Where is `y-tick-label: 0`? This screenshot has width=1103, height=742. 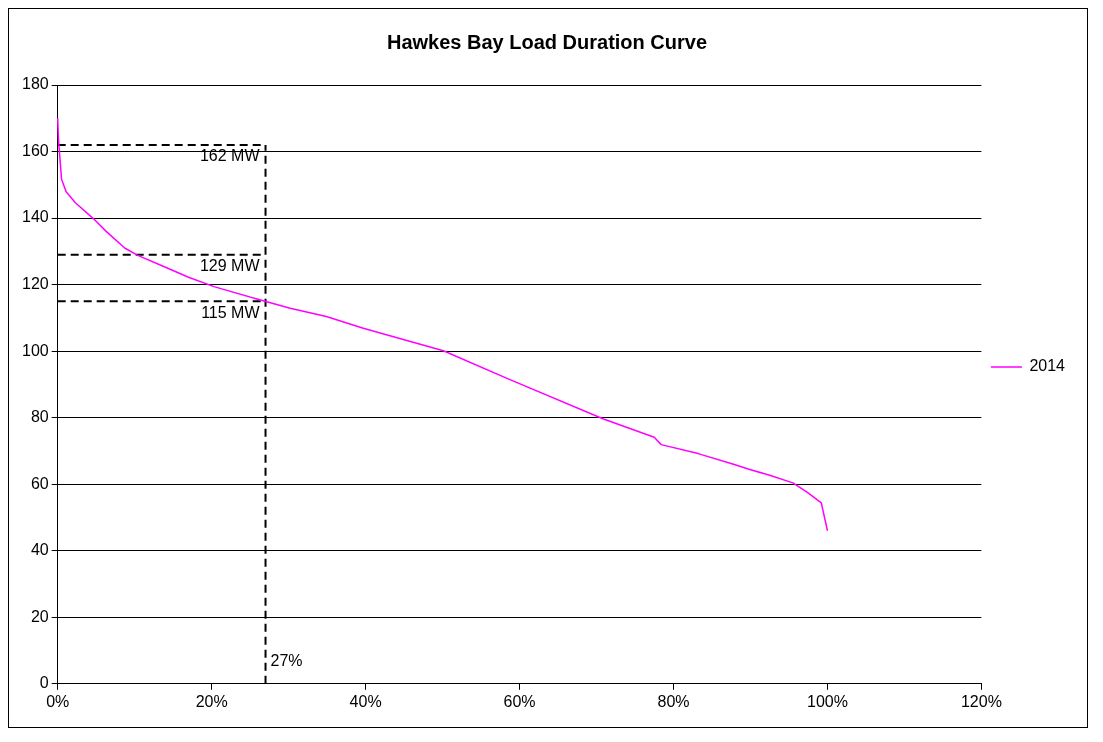
y-tick-label: 0 is located at coordinates (44, 683).